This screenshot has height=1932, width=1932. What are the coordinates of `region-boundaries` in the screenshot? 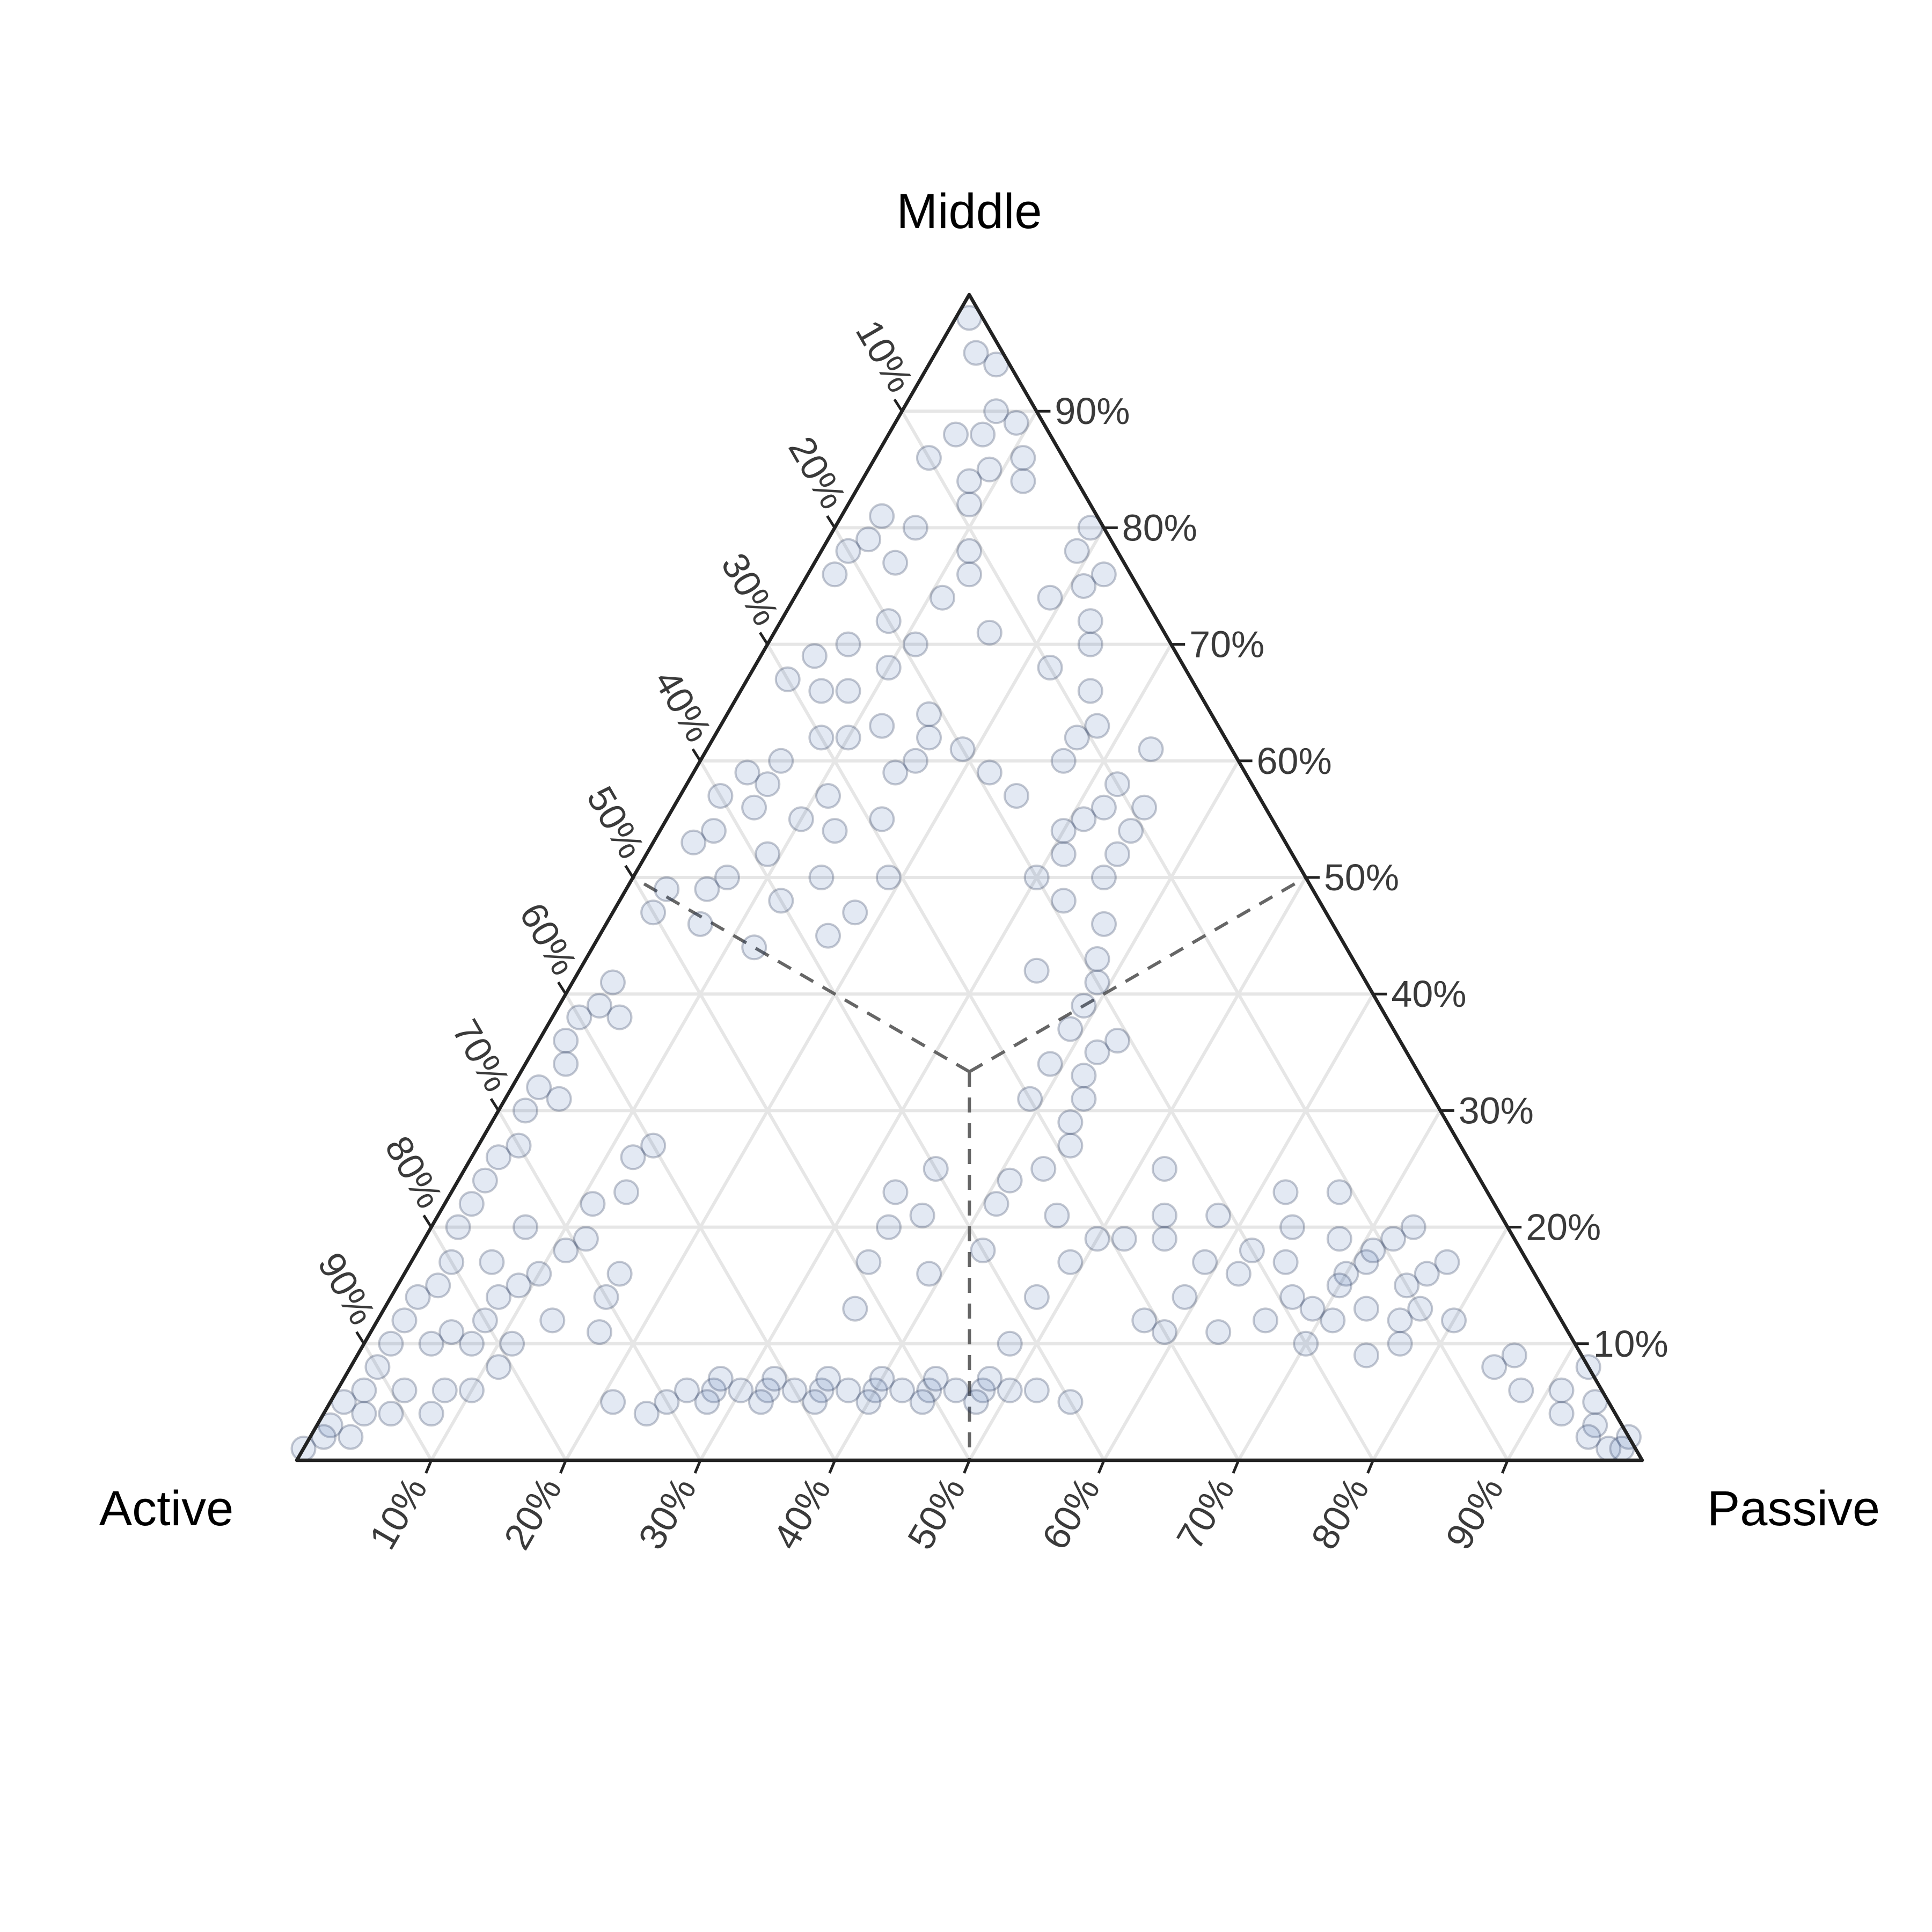 It's located at (969, 1168).